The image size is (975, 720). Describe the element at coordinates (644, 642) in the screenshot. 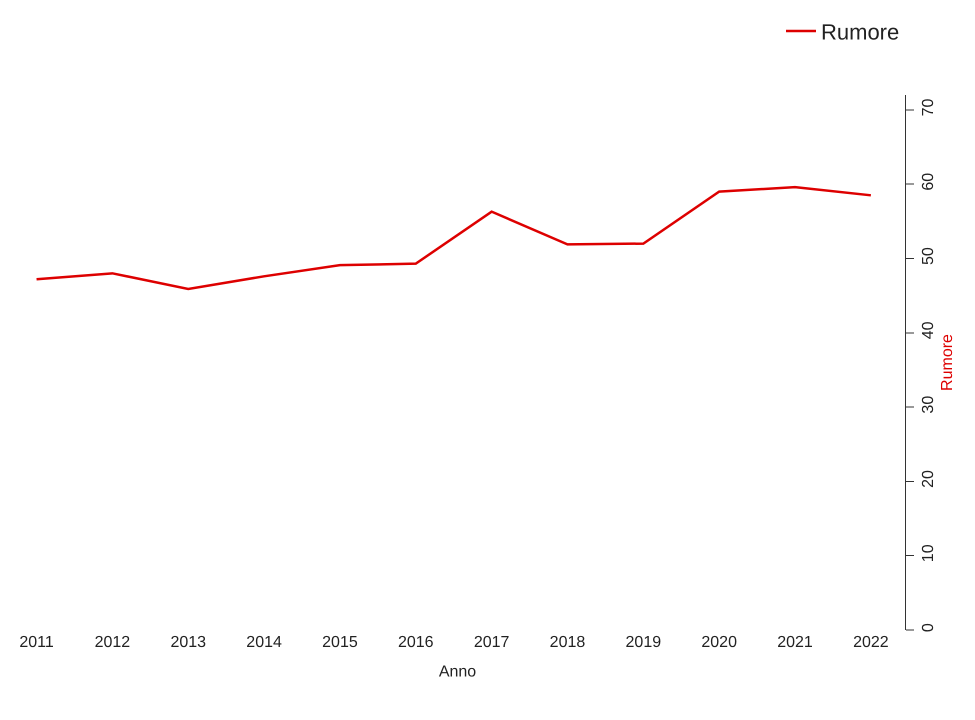

I see `x-tick-label: 2019` at that location.